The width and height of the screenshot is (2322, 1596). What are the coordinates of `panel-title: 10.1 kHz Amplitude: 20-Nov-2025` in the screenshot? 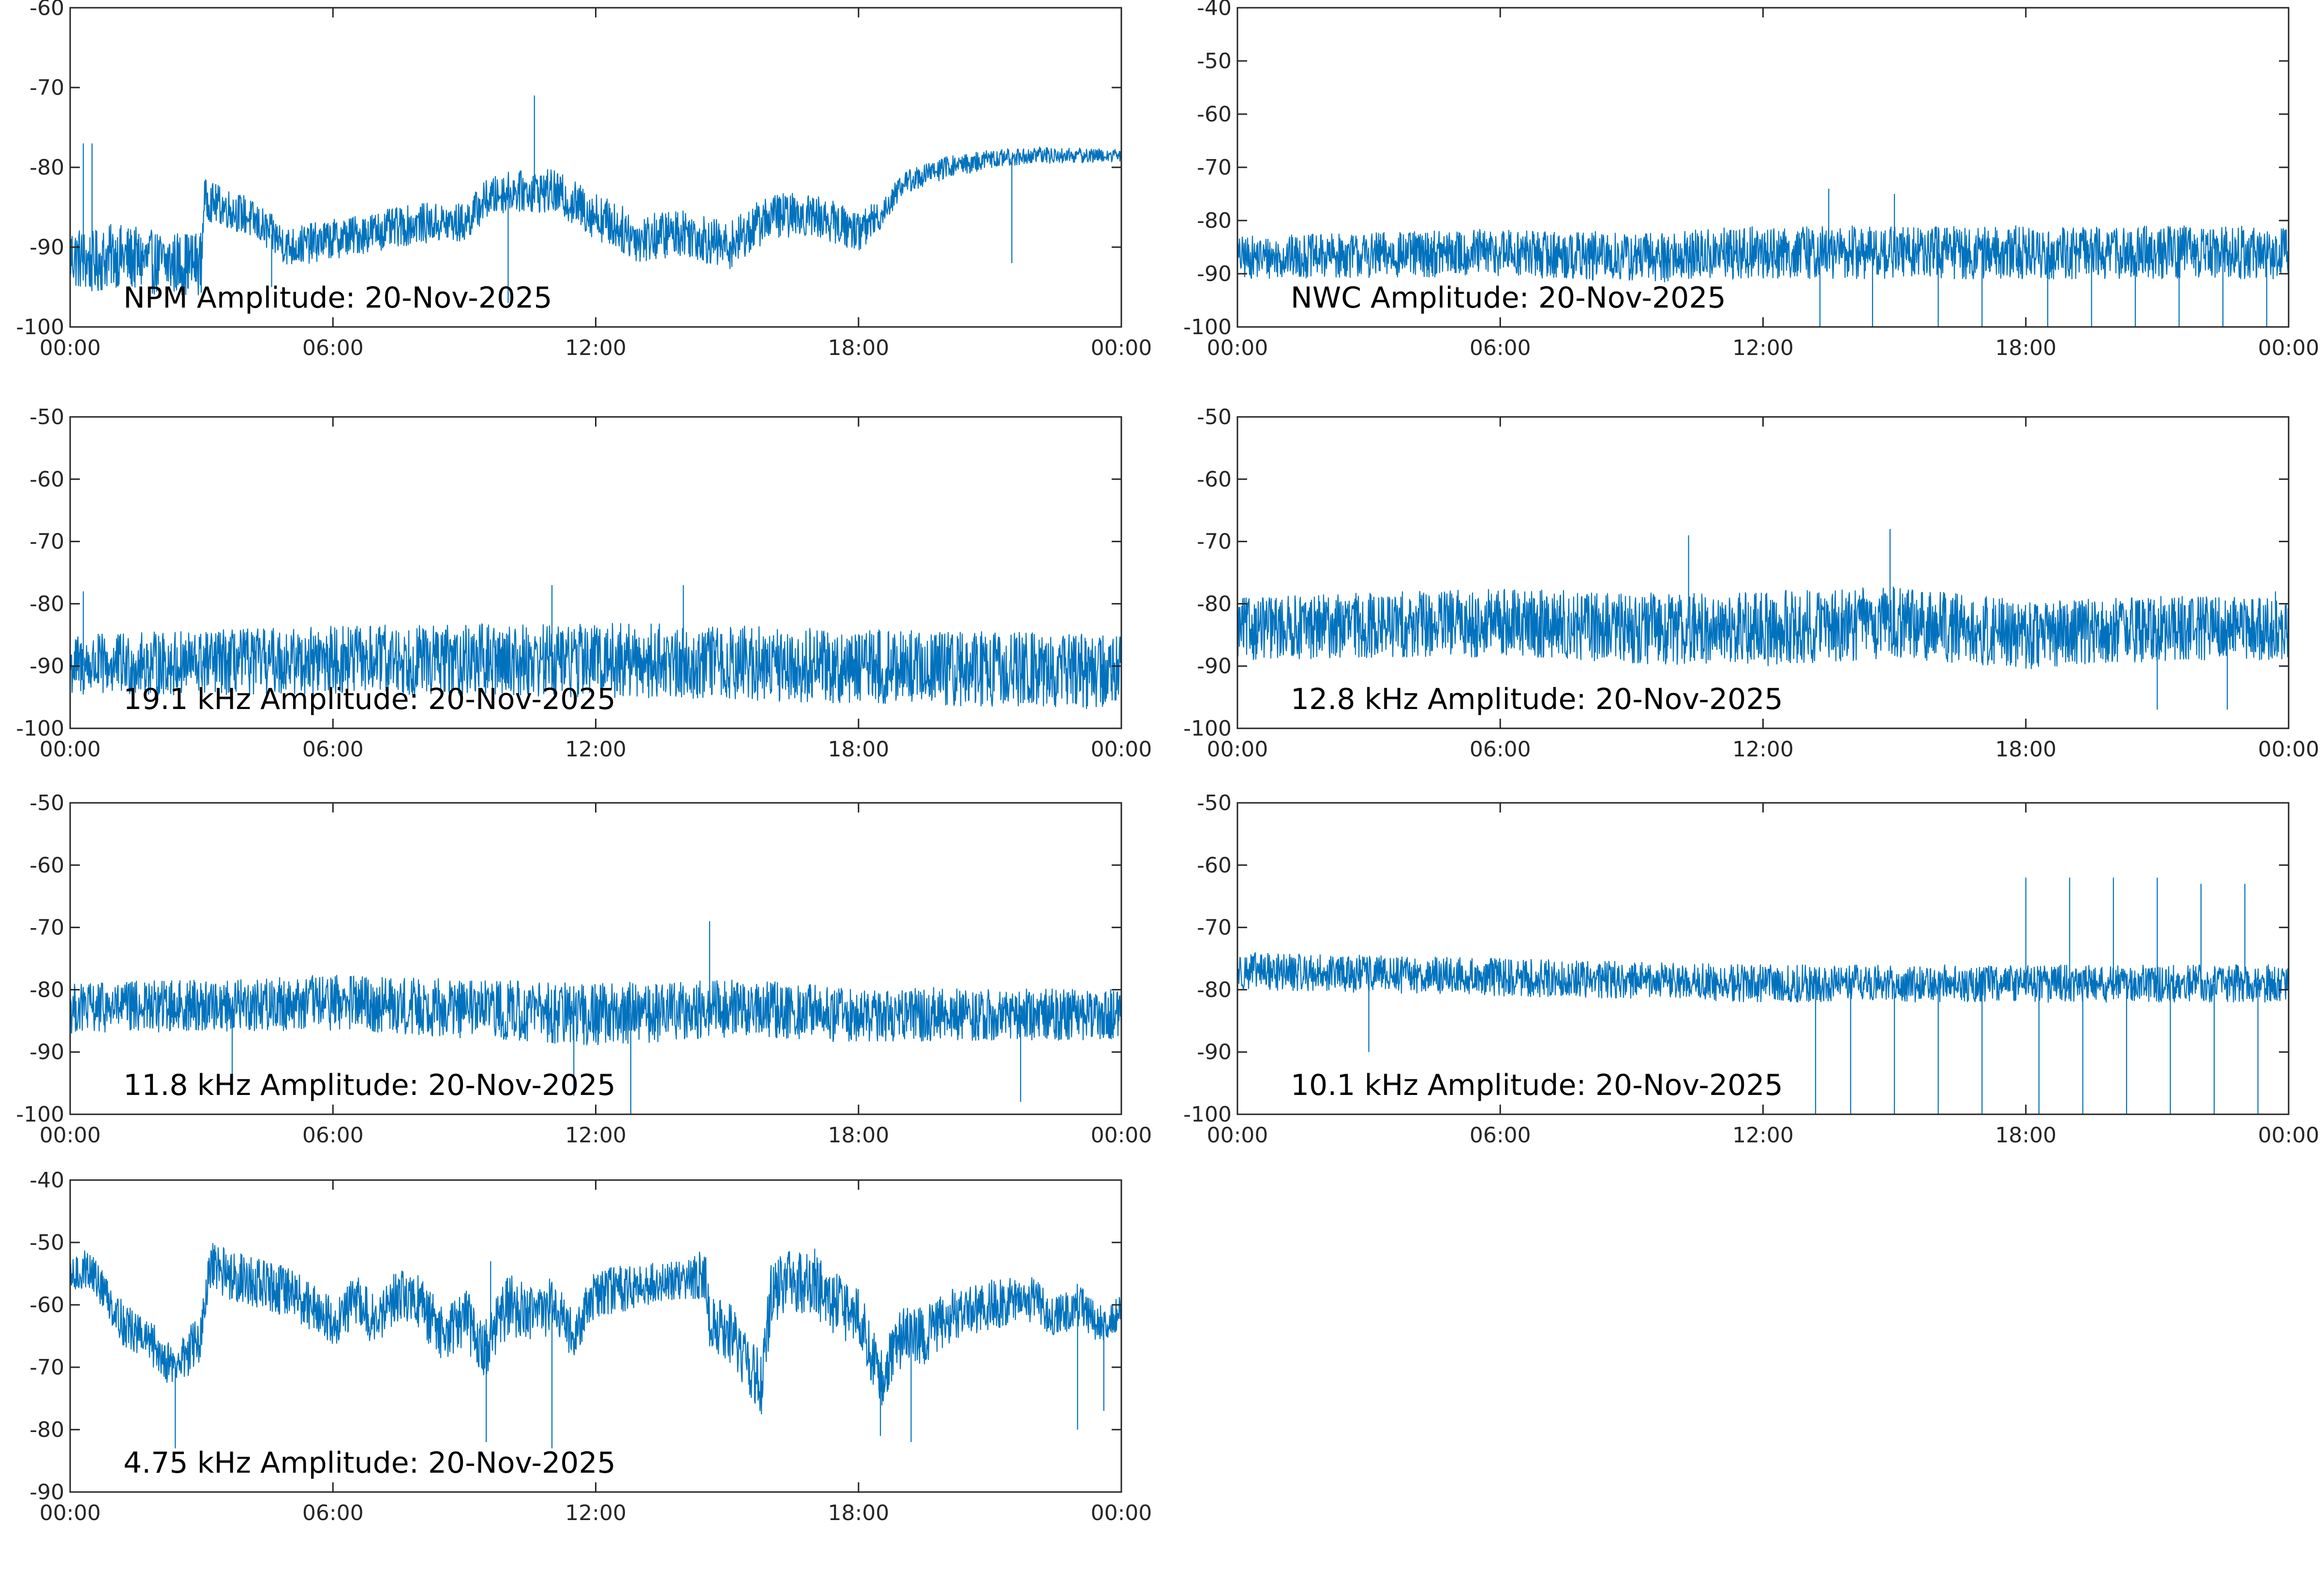 It's located at (1537, 1085).